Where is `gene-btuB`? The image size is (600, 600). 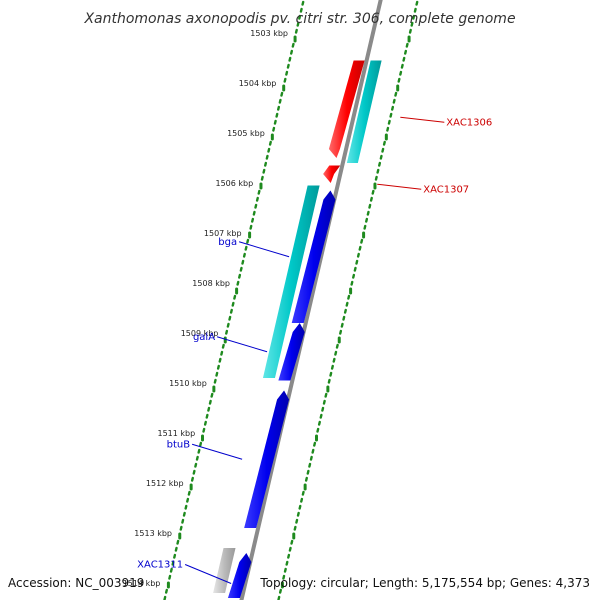 gene-btuB is located at coordinates (267, 459).